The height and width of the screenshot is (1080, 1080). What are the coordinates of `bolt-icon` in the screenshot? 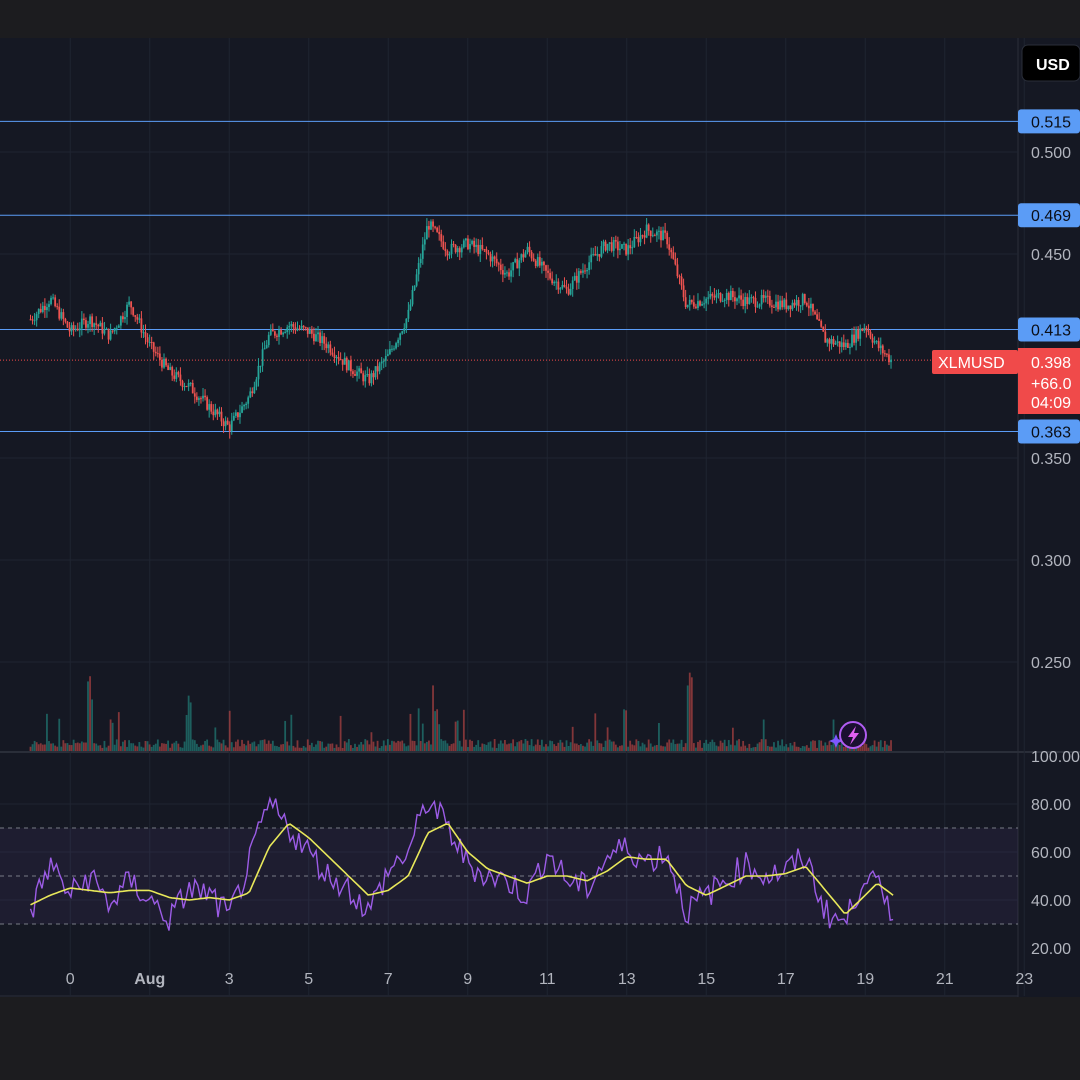 It's located at (853, 735).